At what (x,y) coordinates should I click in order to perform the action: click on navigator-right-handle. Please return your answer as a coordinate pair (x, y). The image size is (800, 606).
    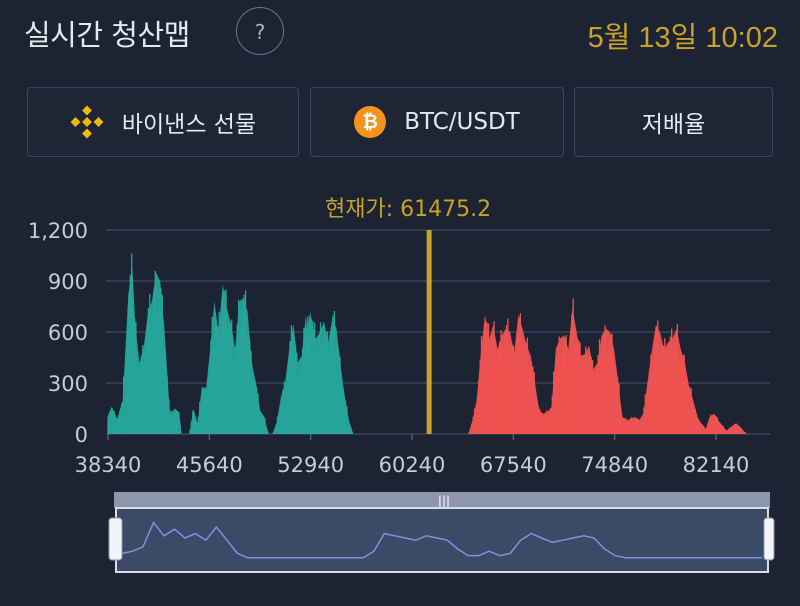
    Looking at the image, I should click on (769, 539).